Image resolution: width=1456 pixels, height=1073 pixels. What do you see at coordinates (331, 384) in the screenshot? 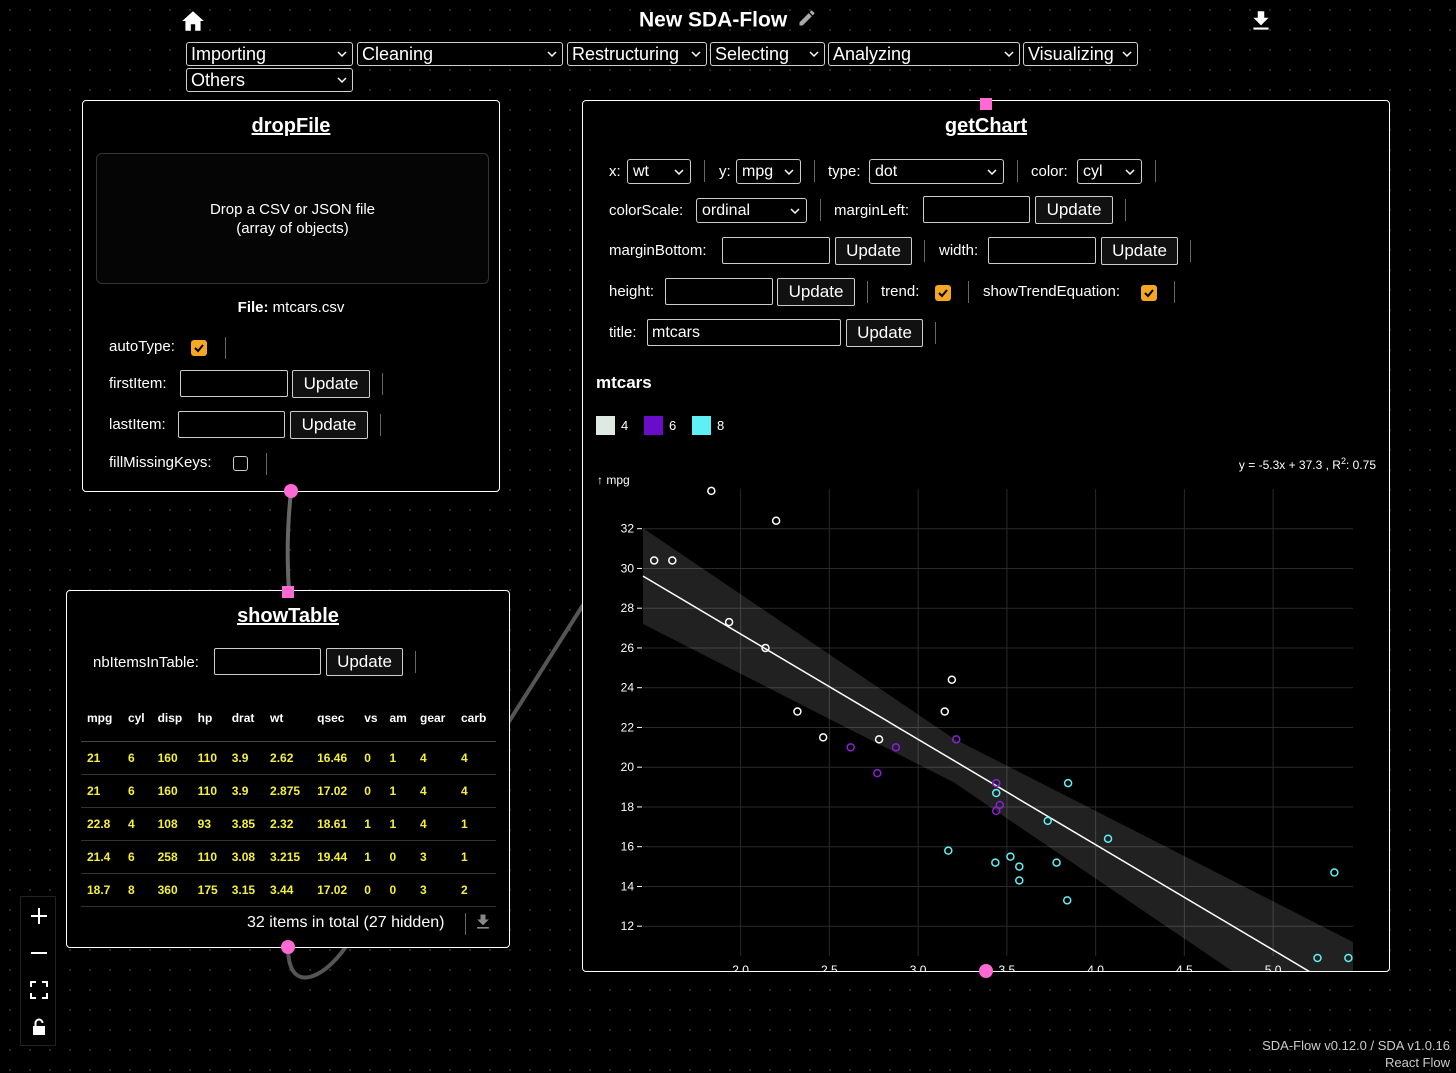
I see `firstitem-update-button: Update` at bounding box center [331, 384].